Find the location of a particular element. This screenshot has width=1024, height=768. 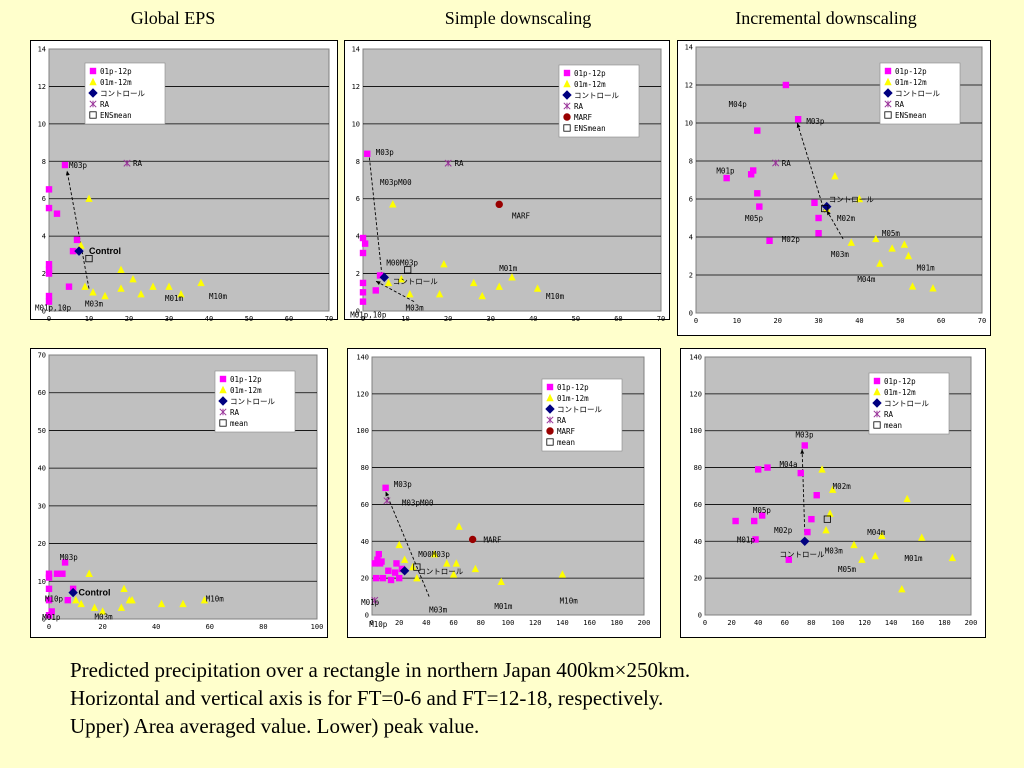

legend-entry: ENSmean is located at coordinates (116, 115).